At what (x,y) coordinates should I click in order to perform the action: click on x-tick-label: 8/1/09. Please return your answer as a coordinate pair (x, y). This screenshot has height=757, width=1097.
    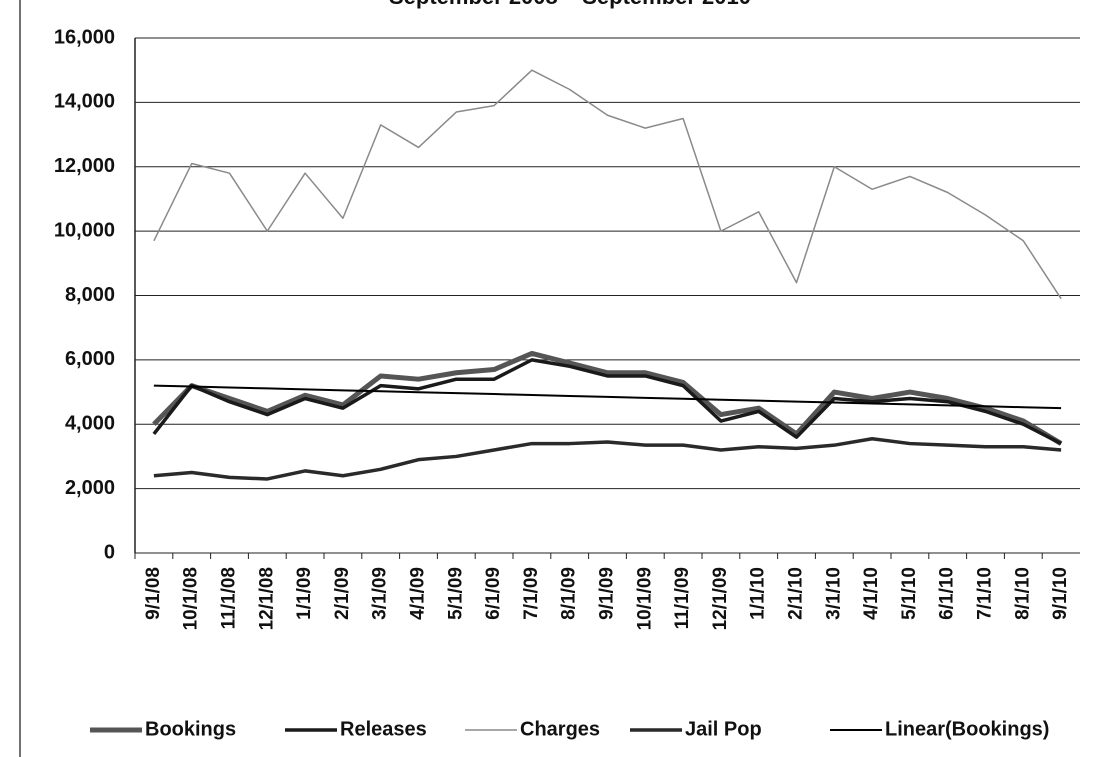
    Looking at the image, I should click on (569, 593).